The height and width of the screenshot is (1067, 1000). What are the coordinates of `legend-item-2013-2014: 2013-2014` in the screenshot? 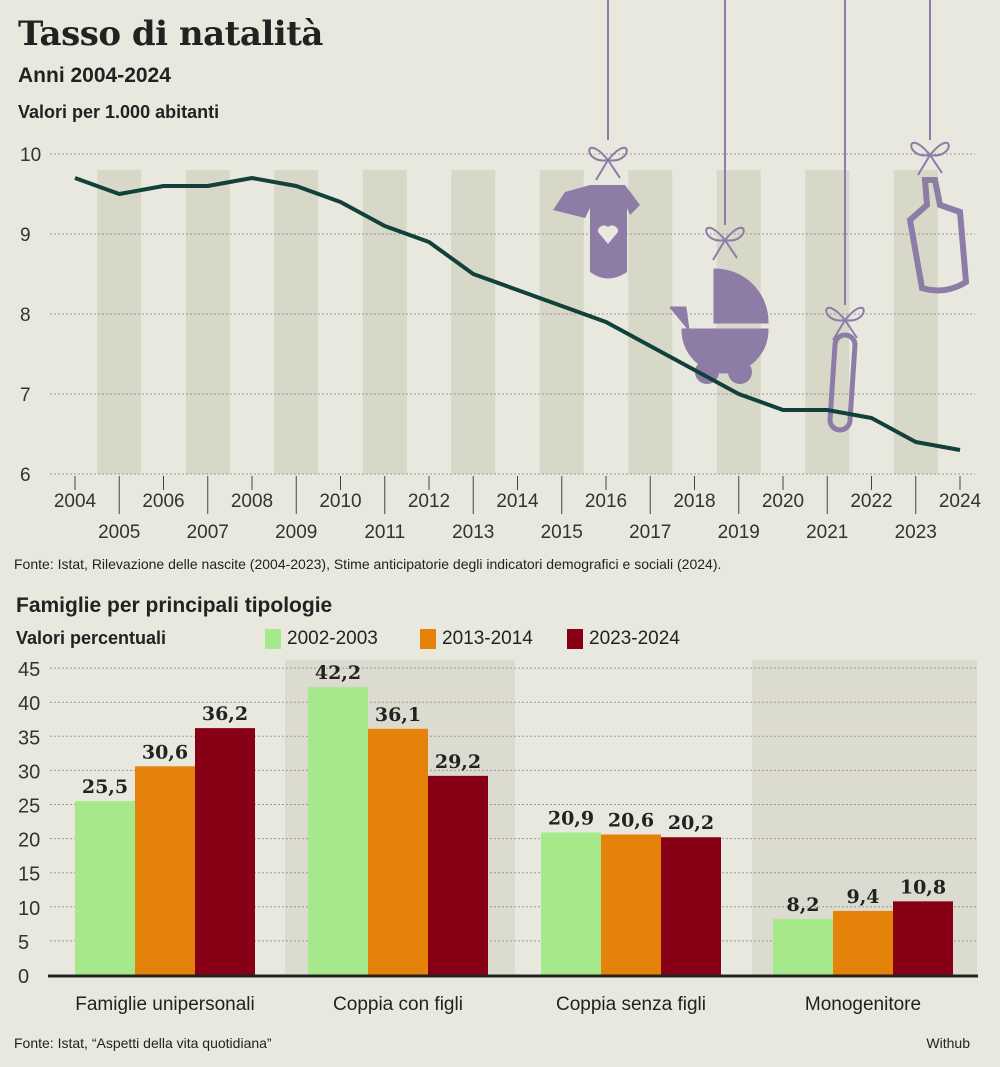 It's located at (476, 639).